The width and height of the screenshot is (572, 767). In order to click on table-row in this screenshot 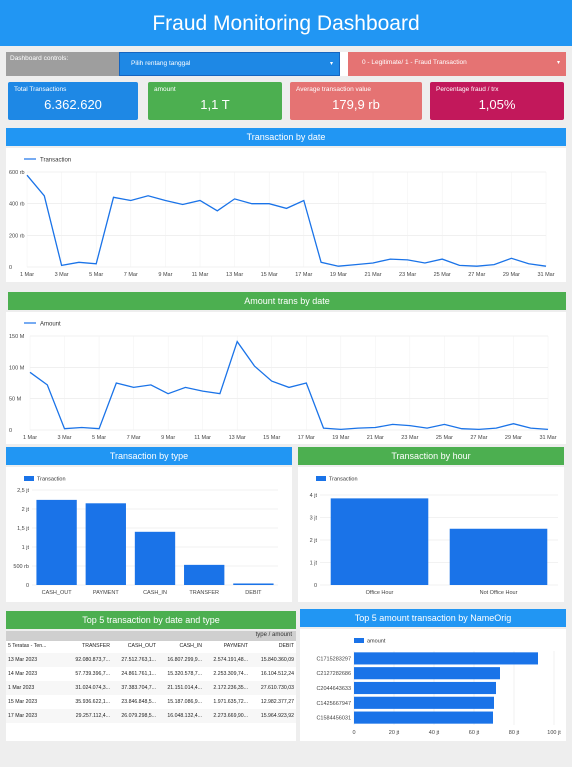, I will do `click(151, 716)`.